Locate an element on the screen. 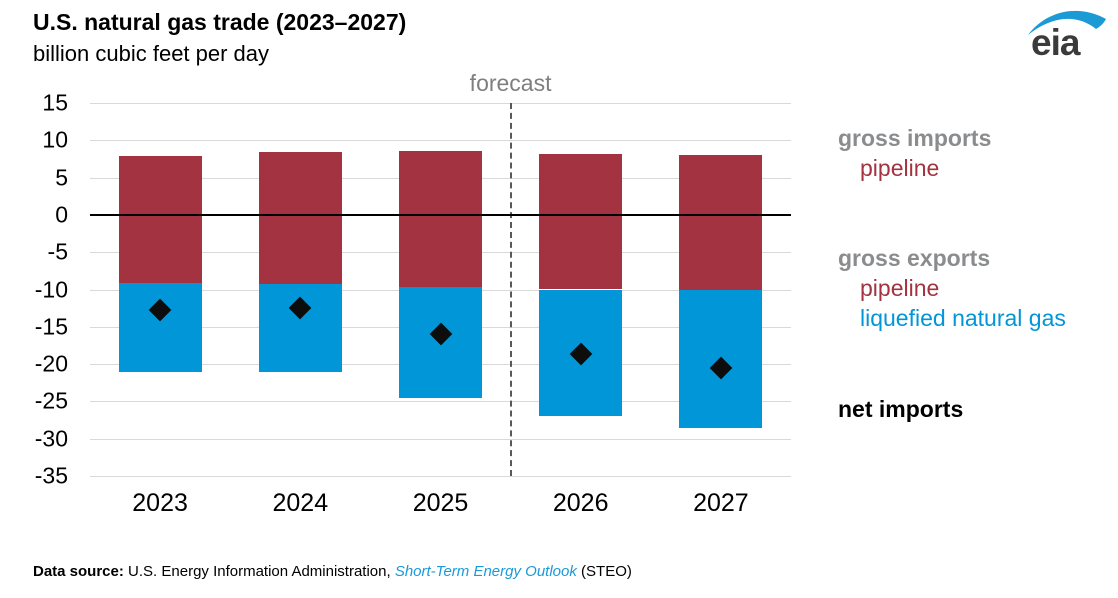  legend-exports-lng: liquefied natural gas is located at coordinates (963, 318).